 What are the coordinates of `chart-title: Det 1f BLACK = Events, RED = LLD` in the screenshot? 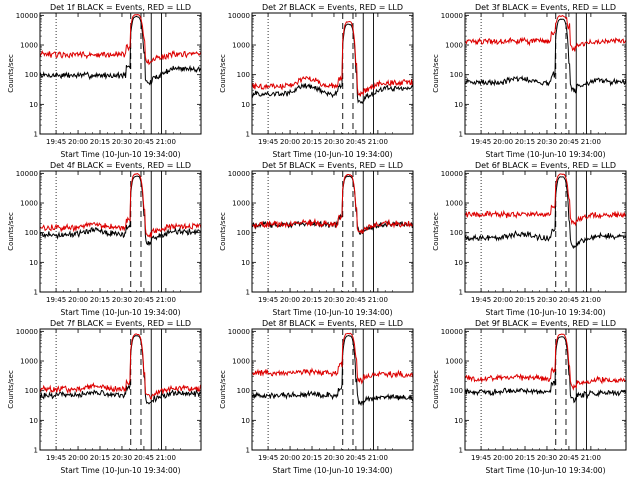 It's located at (120, 7).